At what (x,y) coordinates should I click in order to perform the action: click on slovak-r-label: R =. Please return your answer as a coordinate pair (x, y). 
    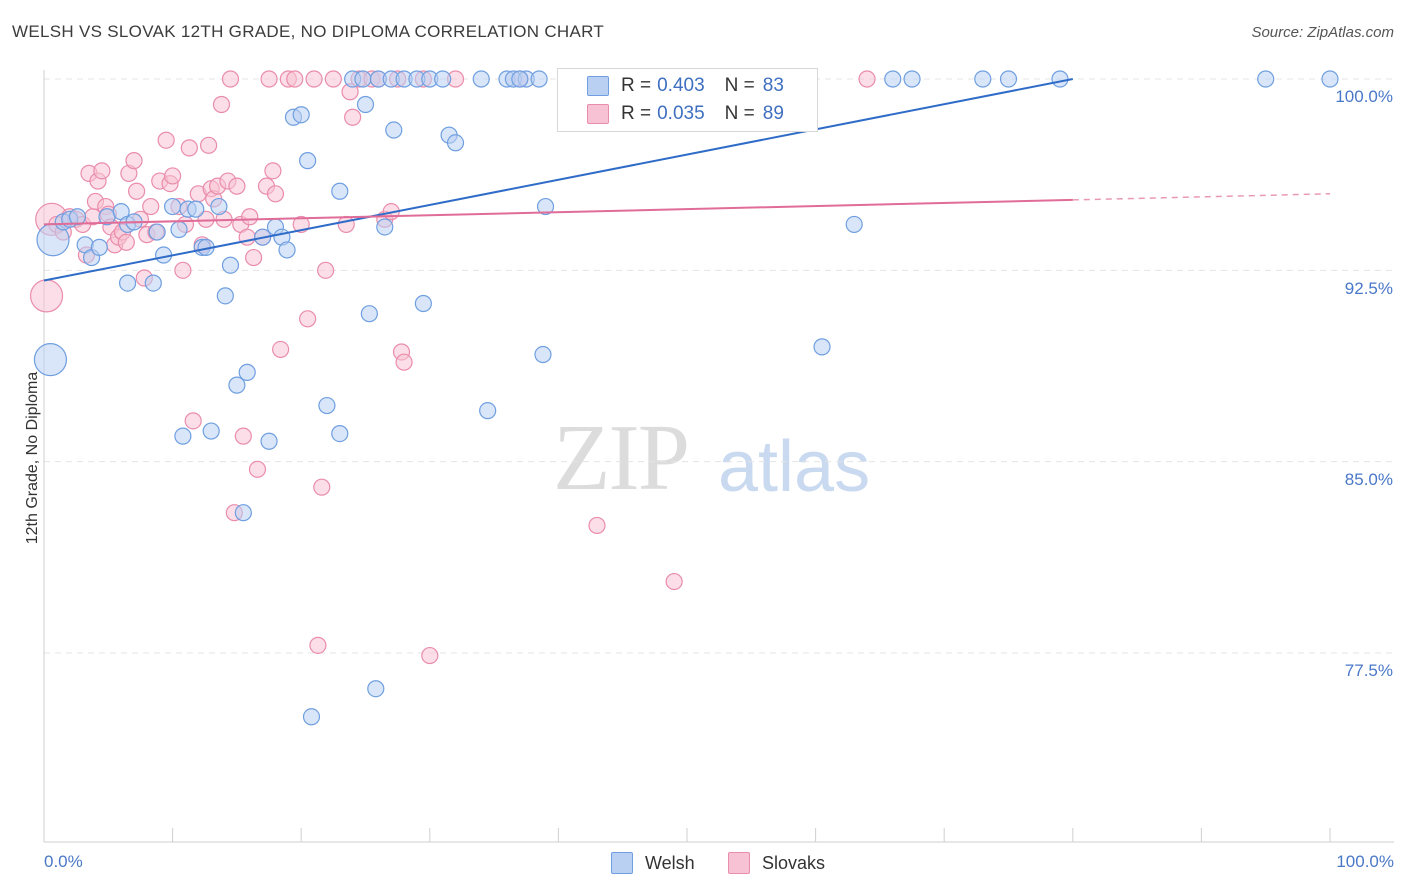
    Looking at the image, I should click on (636, 113).